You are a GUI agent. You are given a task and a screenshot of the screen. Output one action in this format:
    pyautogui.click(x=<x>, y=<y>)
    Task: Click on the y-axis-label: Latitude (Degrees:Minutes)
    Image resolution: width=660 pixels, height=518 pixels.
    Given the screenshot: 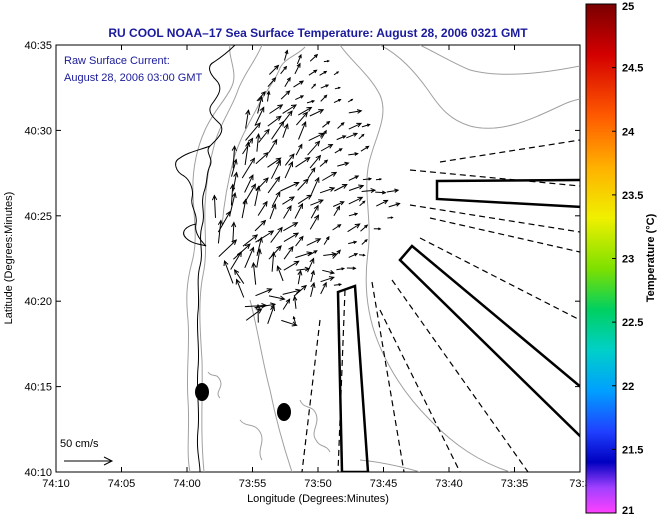 What is the action you would take?
    pyautogui.click(x=9, y=258)
    